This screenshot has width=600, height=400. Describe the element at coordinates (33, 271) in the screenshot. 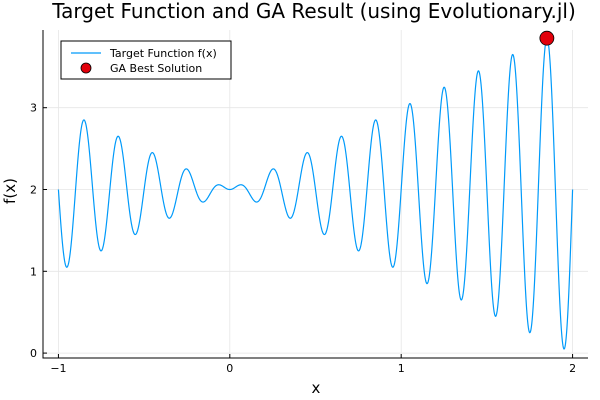

I see `y-tick-label: 1` at that location.